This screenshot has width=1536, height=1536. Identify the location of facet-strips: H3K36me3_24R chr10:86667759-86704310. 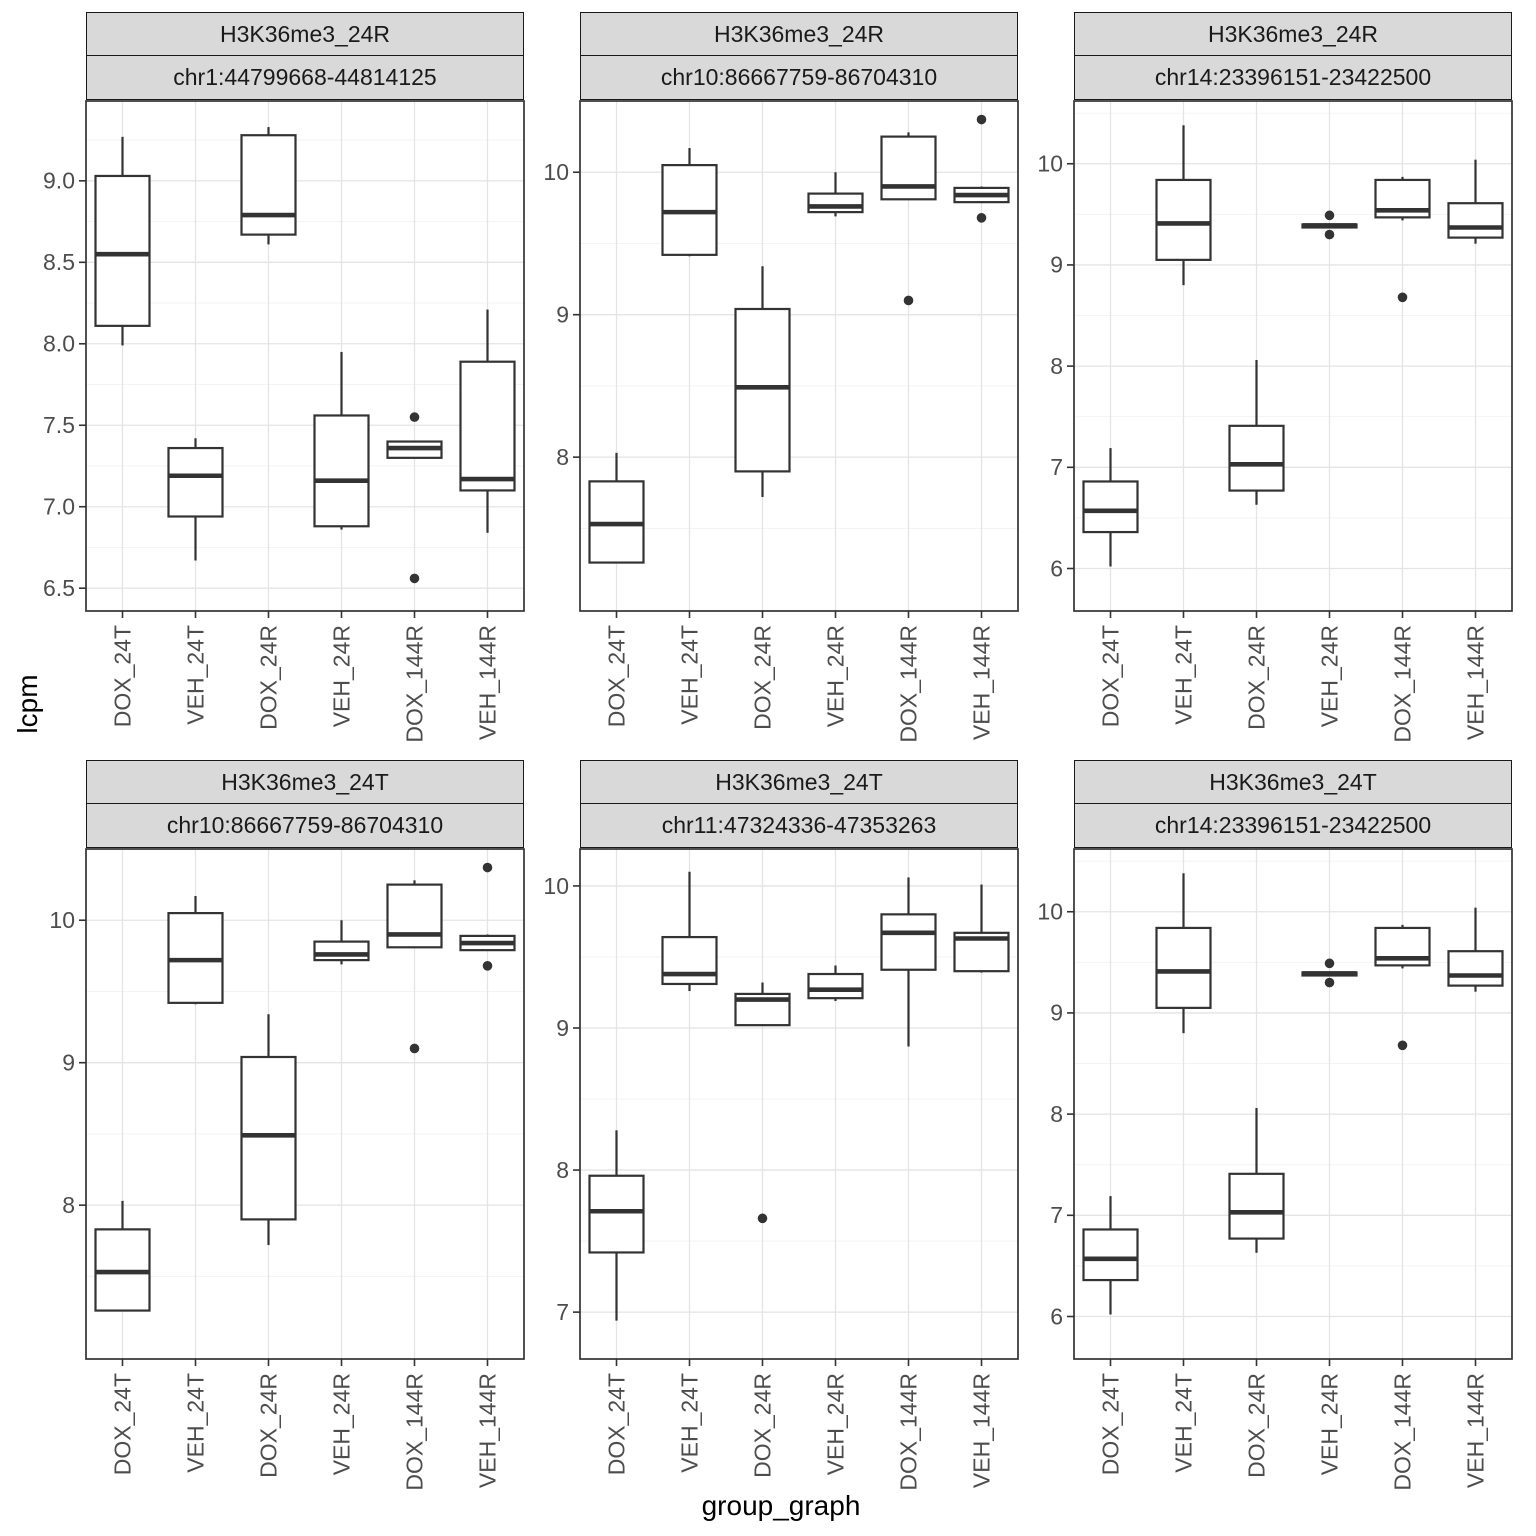
(799, 56).